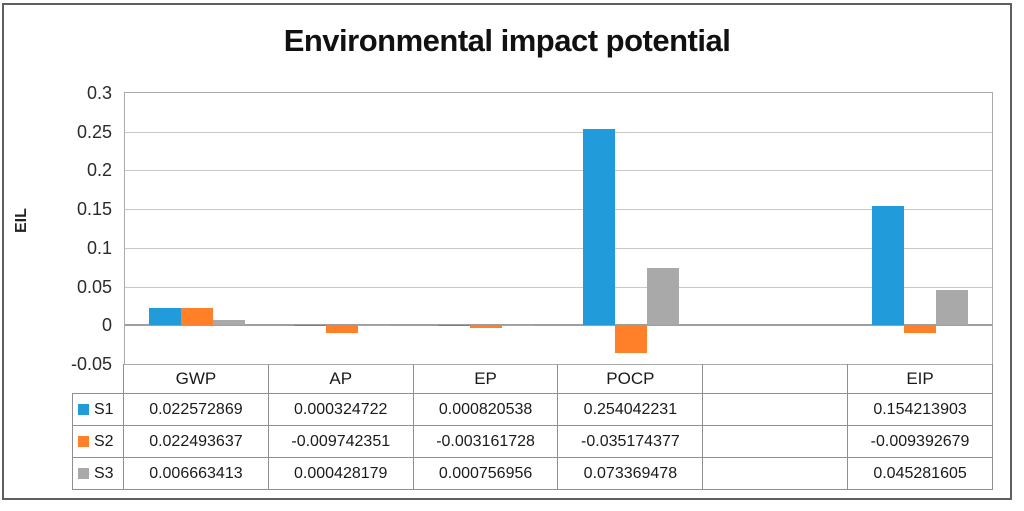 Image resolution: width=1024 pixels, height=511 pixels. Describe the element at coordinates (486, 326) in the screenshot. I see `bar-s2-ep` at that location.